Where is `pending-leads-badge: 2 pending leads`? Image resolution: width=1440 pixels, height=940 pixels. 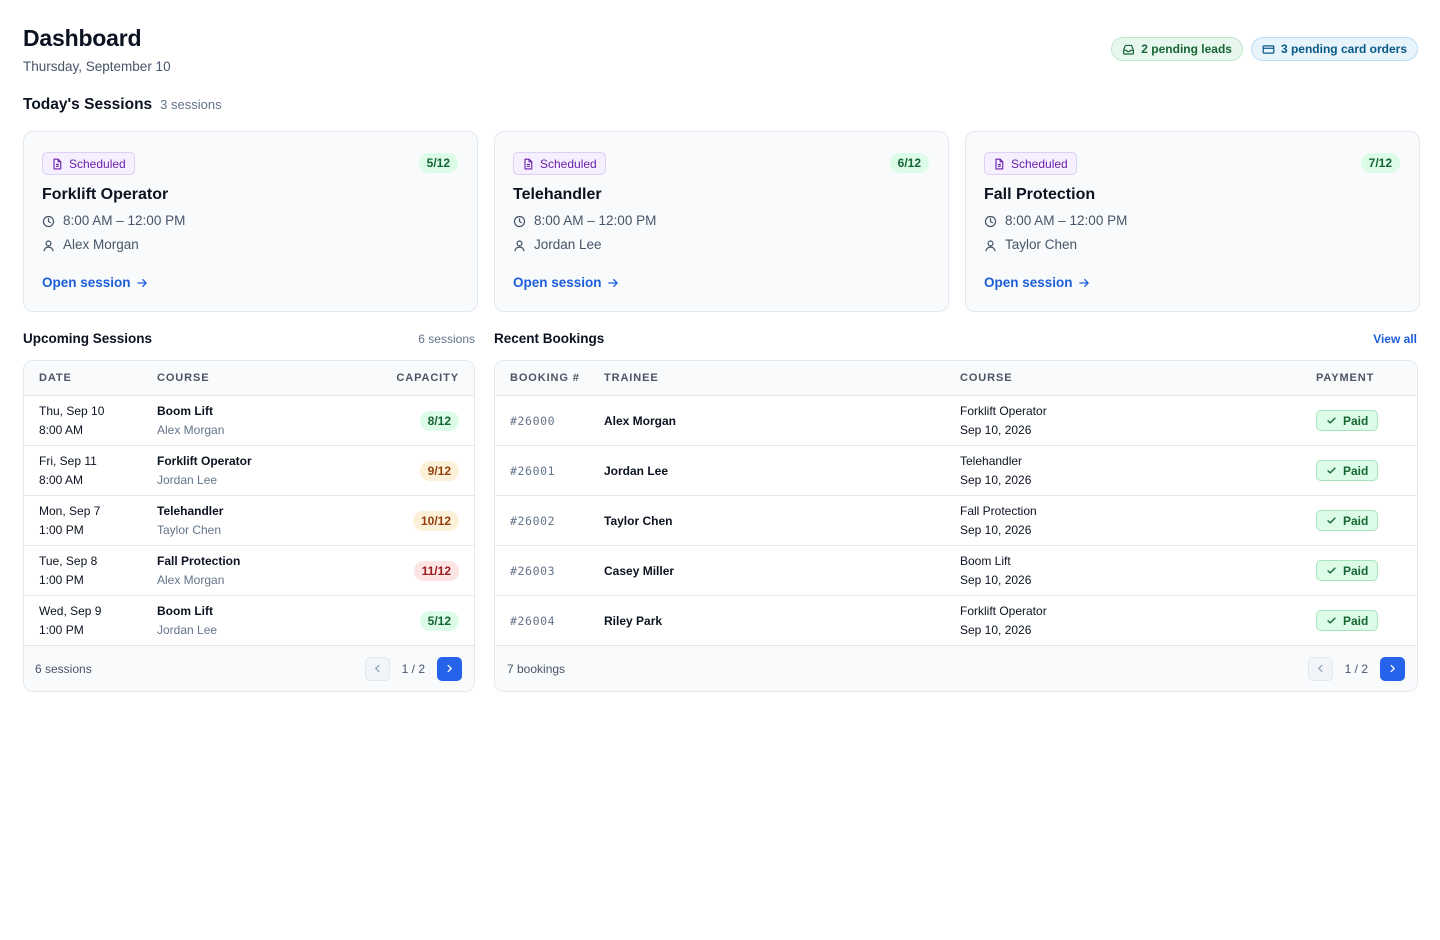 pending-leads-badge: 2 pending leads is located at coordinates (1177, 49).